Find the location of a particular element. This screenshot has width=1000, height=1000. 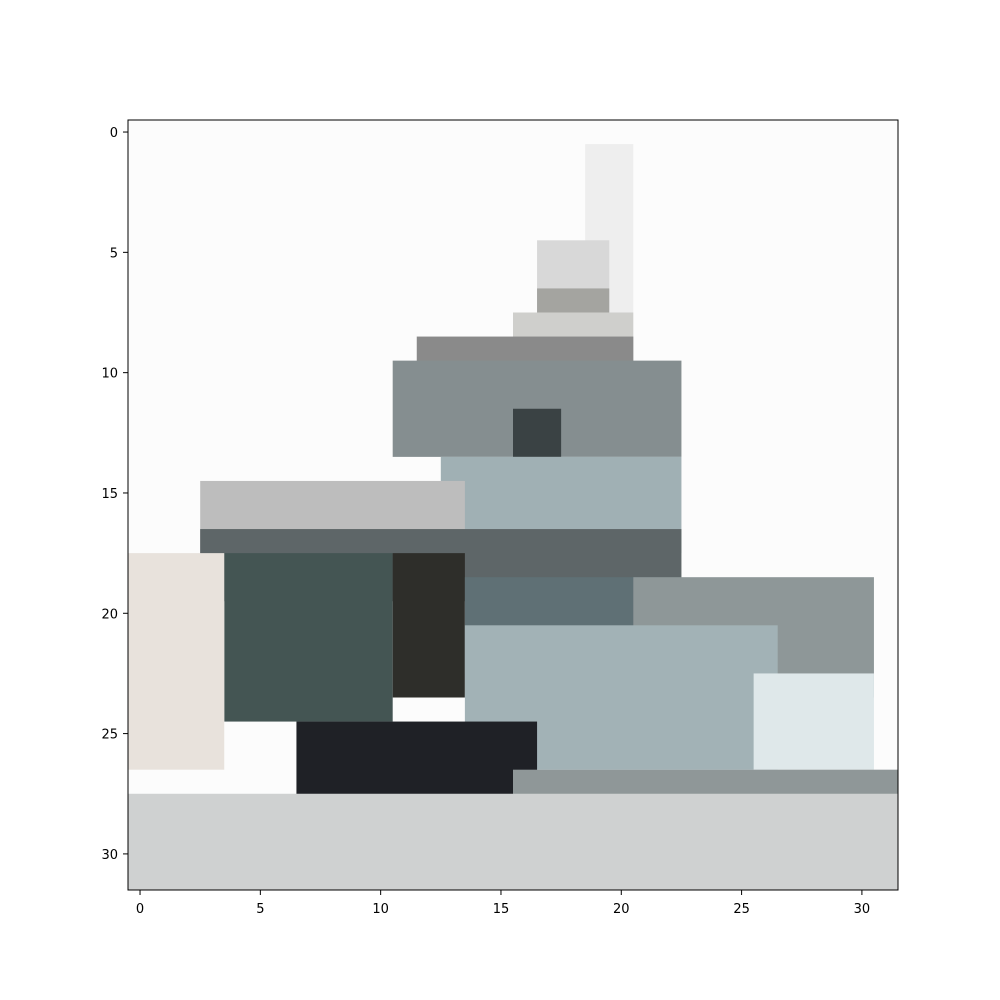

x-tick-label: 0 is located at coordinates (140, 909).